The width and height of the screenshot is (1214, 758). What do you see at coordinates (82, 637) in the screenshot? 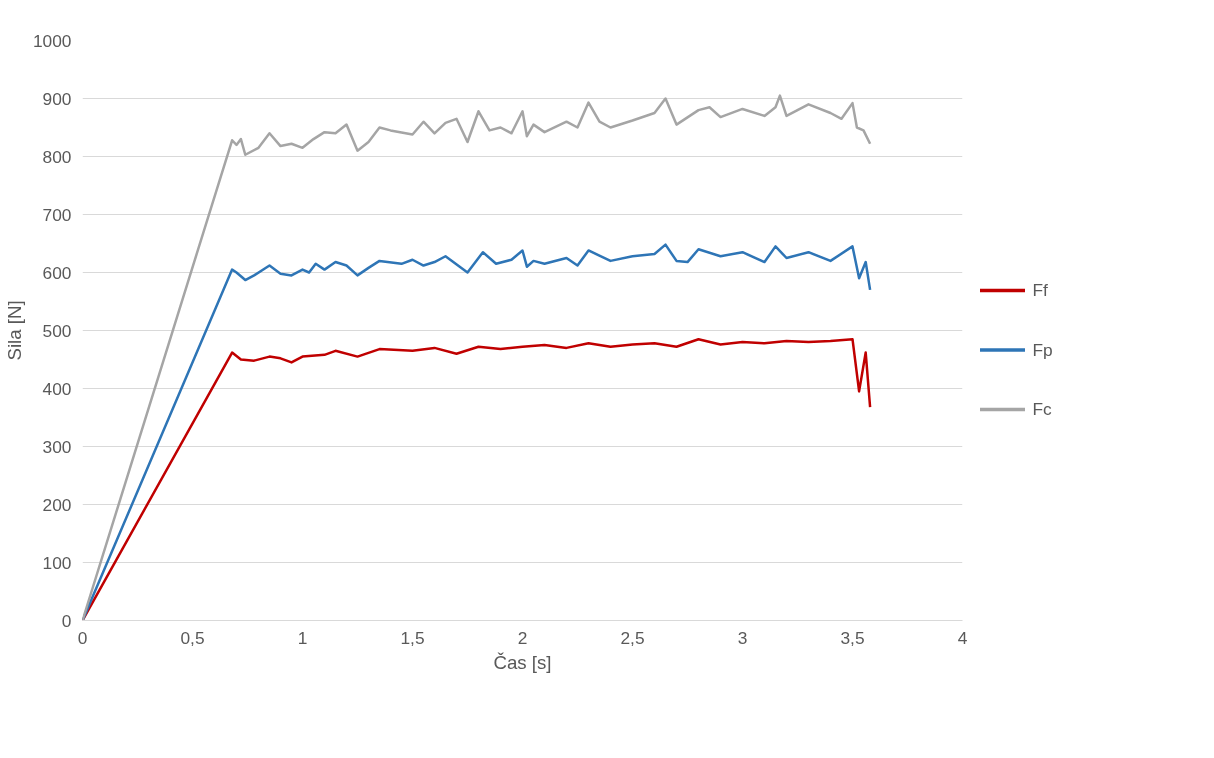
I see `x-tick-label: 0` at bounding box center [82, 637].